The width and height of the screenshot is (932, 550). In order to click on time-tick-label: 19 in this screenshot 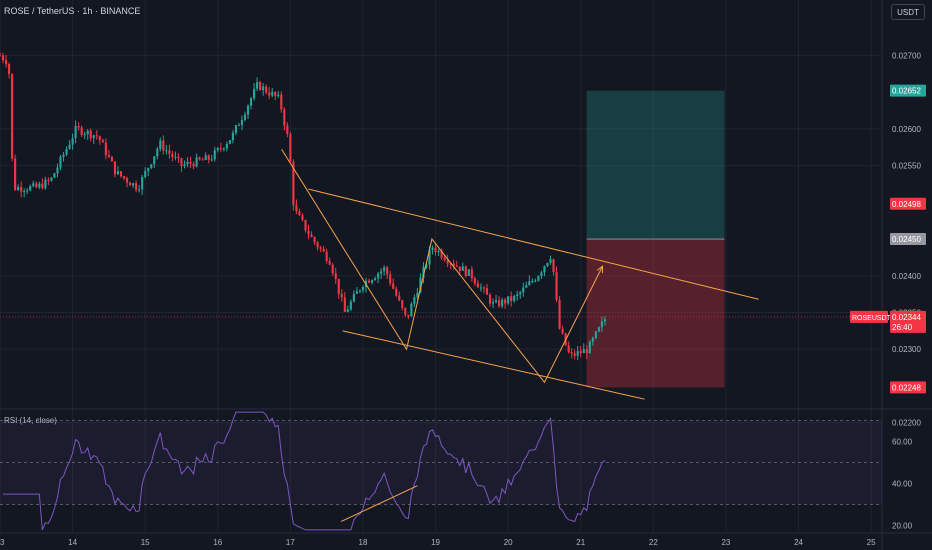, I will do `click(435, 542)`.